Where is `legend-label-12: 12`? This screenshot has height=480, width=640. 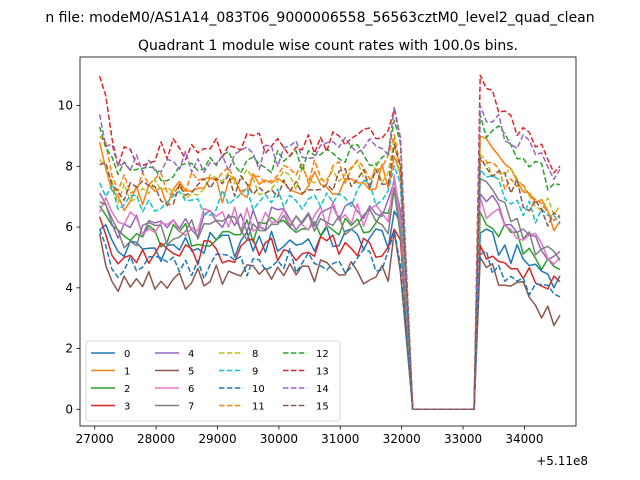
legend-label-12: 12 is located at coordinates (322, 354).